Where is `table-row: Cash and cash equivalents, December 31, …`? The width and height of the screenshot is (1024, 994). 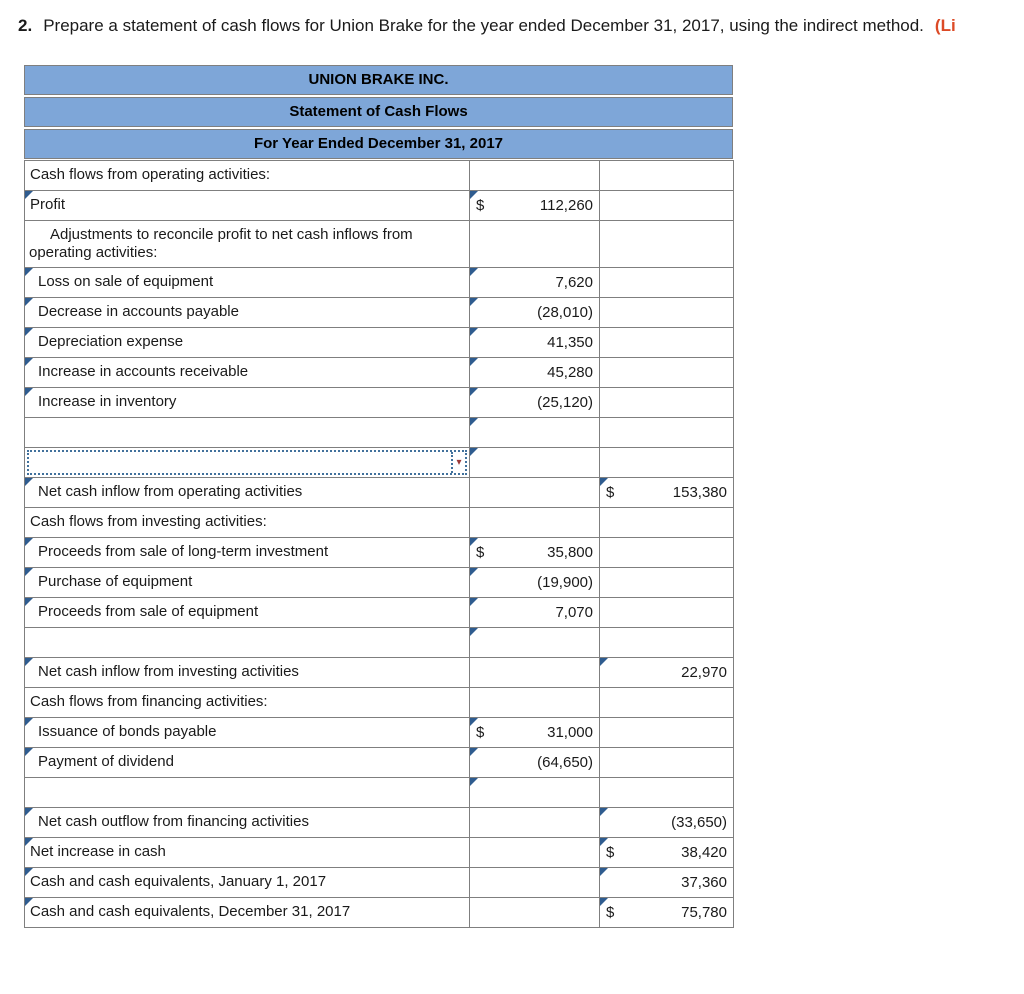 table-row: Cash and cash equivalents, December 31, … is located at coordinates (379, 912).